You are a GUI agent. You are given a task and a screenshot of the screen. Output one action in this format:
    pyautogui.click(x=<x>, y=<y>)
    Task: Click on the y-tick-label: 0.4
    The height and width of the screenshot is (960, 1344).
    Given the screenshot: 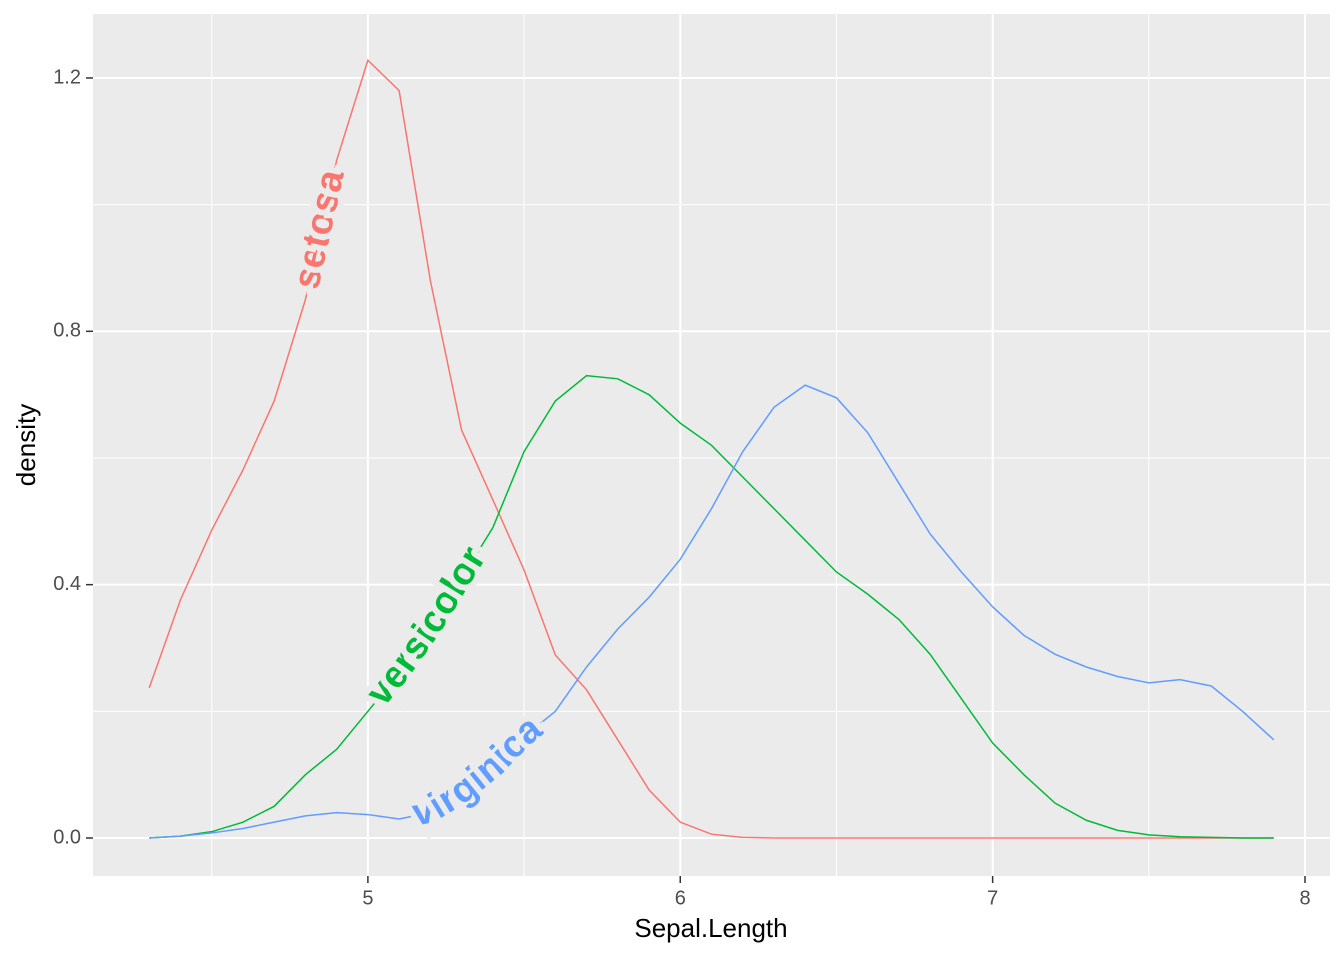 What is the action you would take?
    pyautogui.click(x=67, y=584)
    